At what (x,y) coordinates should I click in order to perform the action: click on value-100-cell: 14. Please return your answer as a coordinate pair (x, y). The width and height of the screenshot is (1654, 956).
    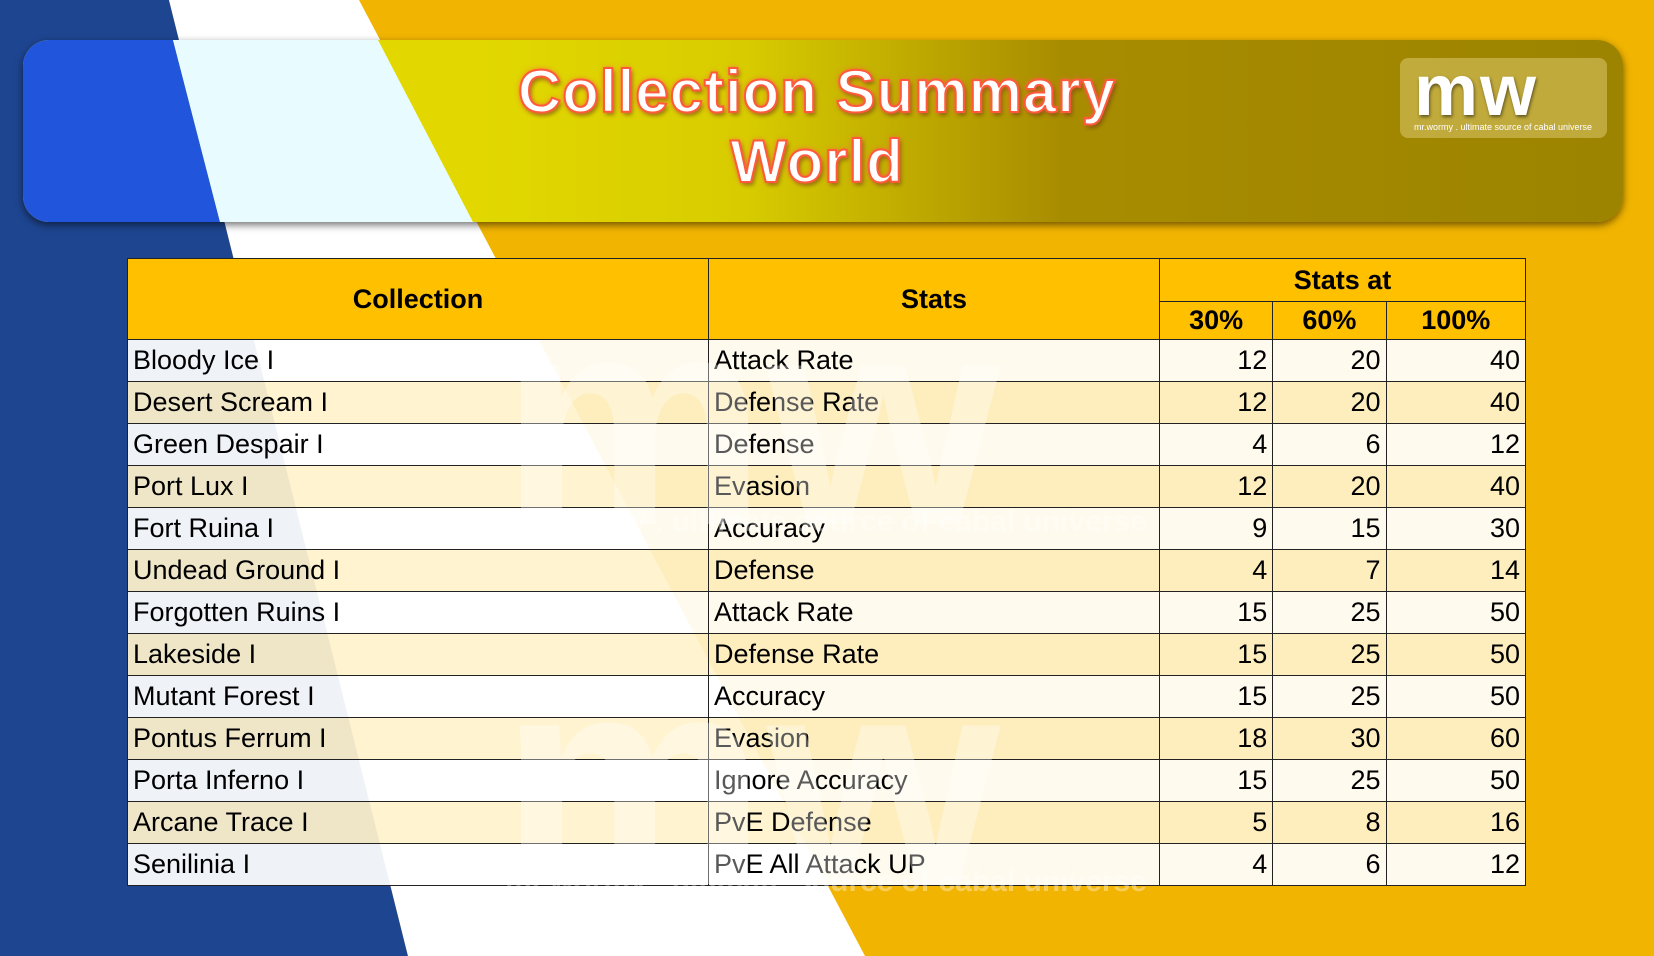
    Looking at the image, I should click on (1456, 570).